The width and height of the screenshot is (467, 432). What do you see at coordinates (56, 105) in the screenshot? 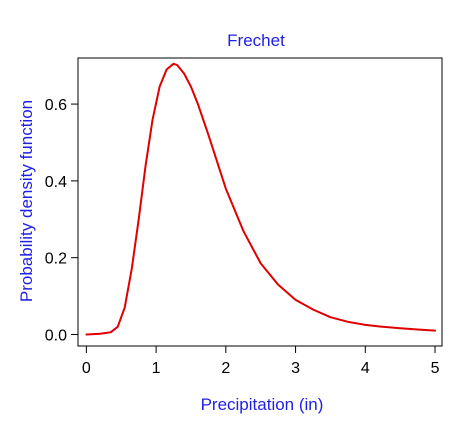
I see `y-tick-label: 0.6` at bounding box center [56, 105].